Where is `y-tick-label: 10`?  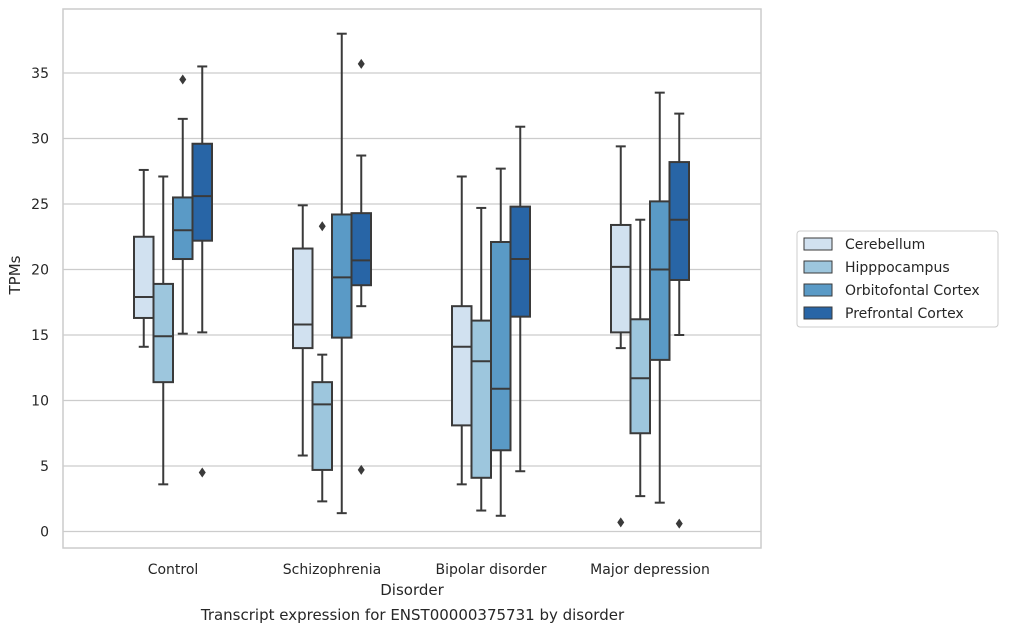
y-tick-label: 10 is located at coordinates (40, 402).